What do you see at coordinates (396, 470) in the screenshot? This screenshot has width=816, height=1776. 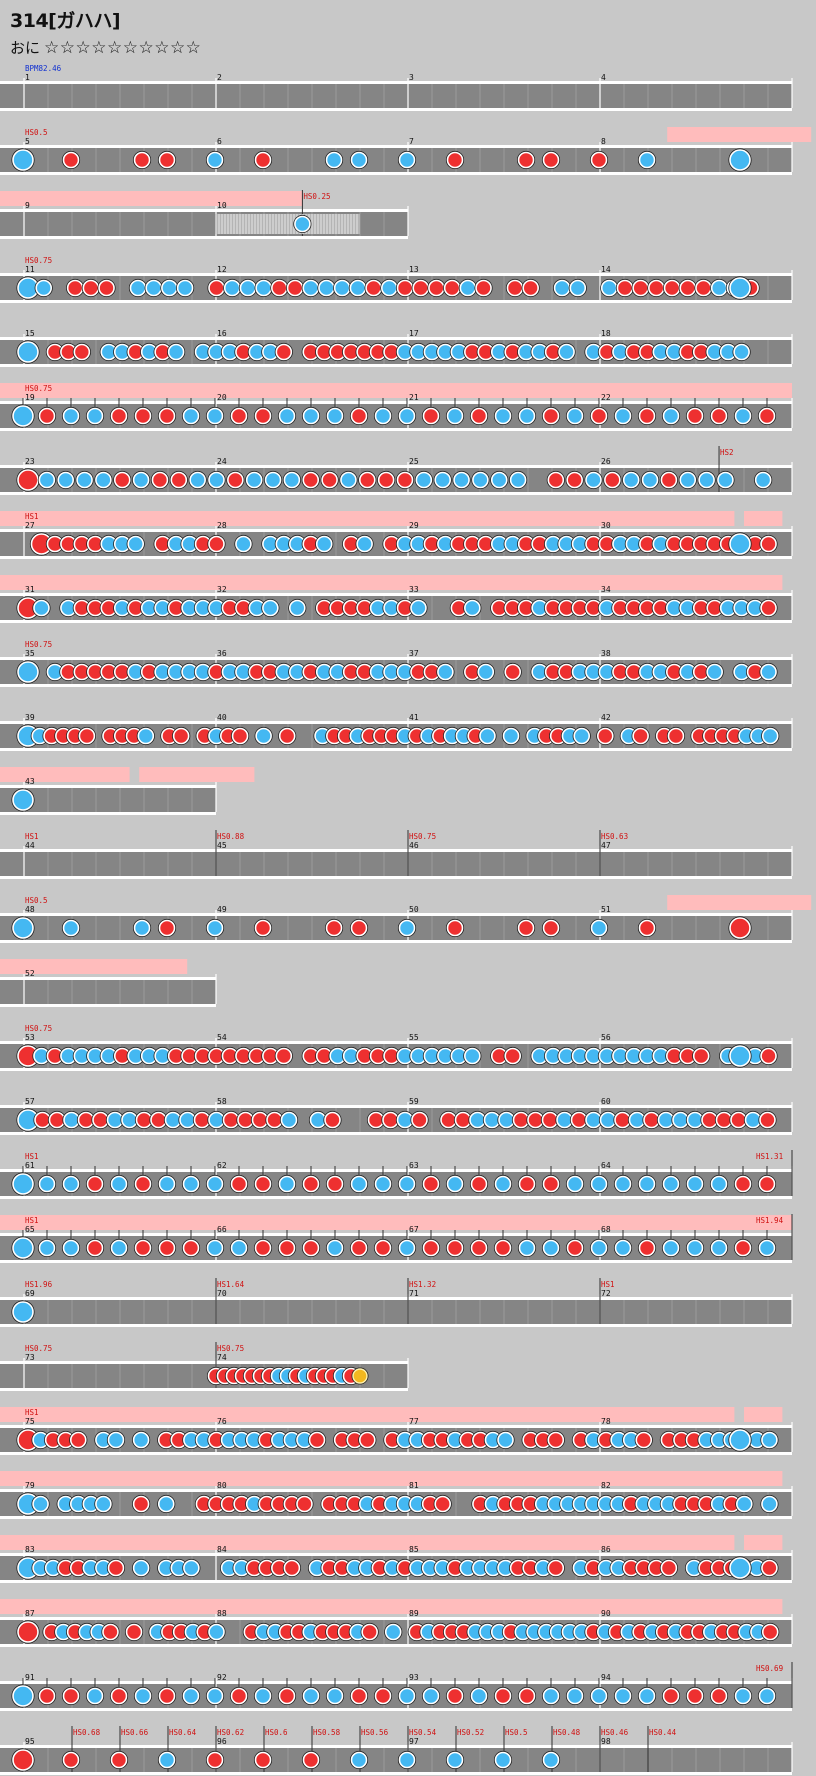 I see `chart-row: 23 24 25 26 HS2` at bounding box center [396, 470].